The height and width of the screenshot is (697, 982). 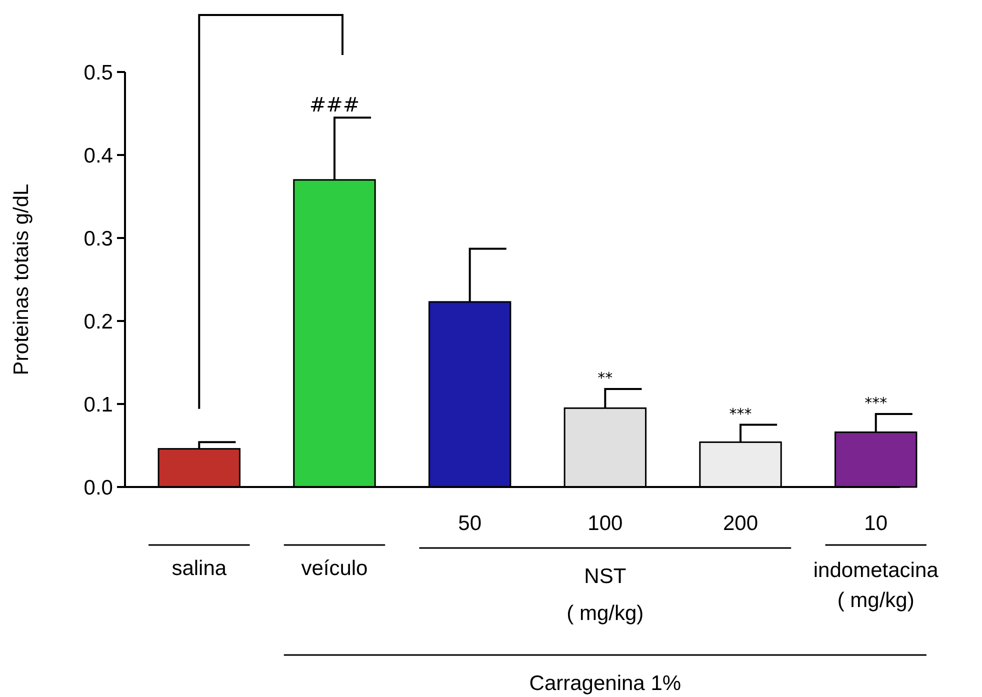 What do you see at coordinates (98, 238) in the screenshot?
I see `y-tick-label: 0.3` at bounding box center [98, 238].